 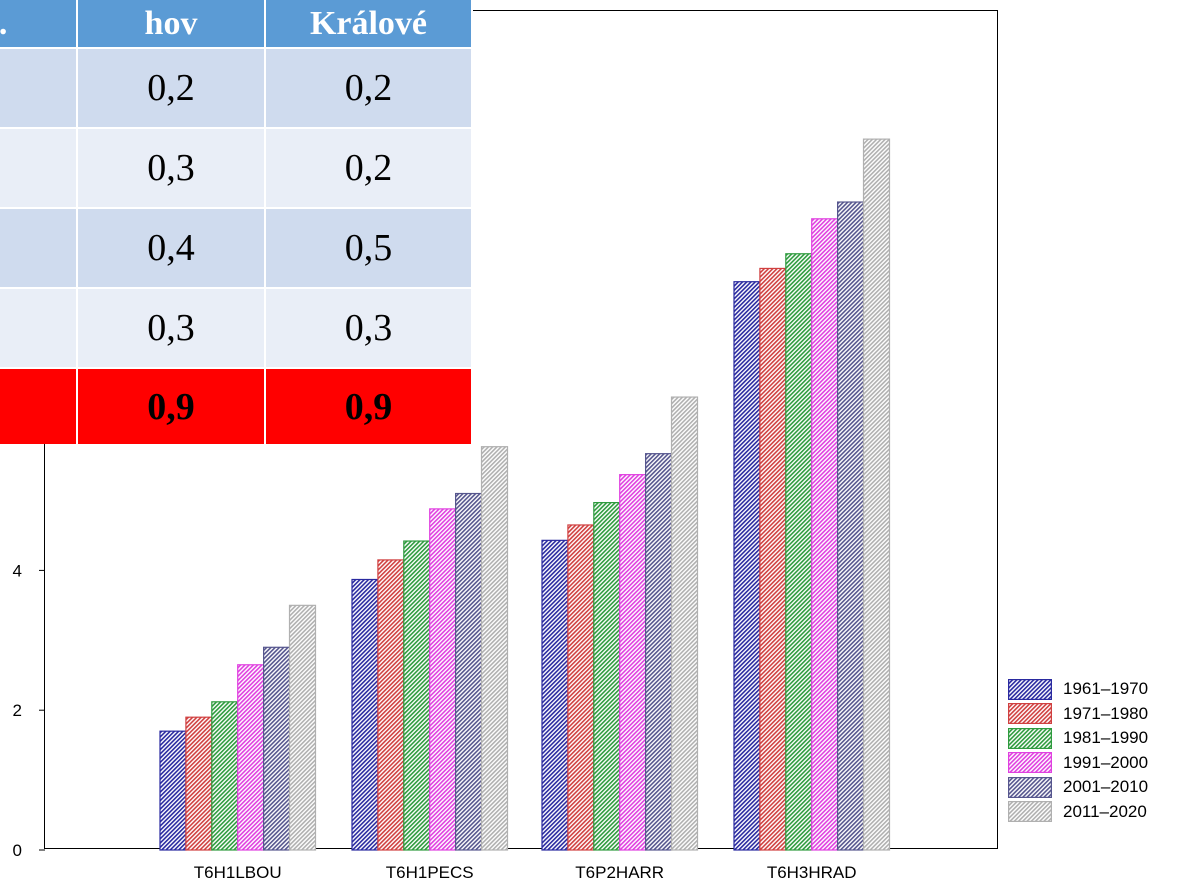 I want to click on table-header-cell: Králové, so click(x=369, y=24).